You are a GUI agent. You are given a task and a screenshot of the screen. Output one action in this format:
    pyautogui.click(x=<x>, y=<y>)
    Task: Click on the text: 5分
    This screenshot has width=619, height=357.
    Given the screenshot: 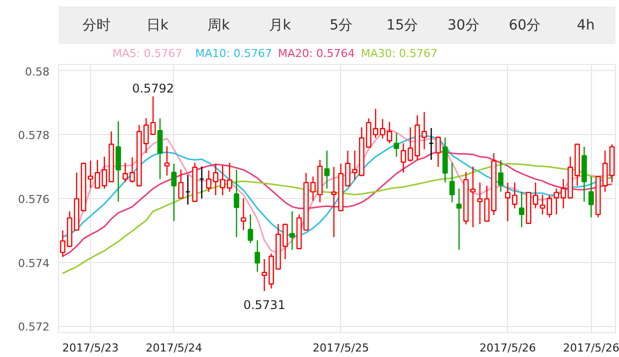 What is the action you would take?
    pyautogui.click(x=341, y=26)
    